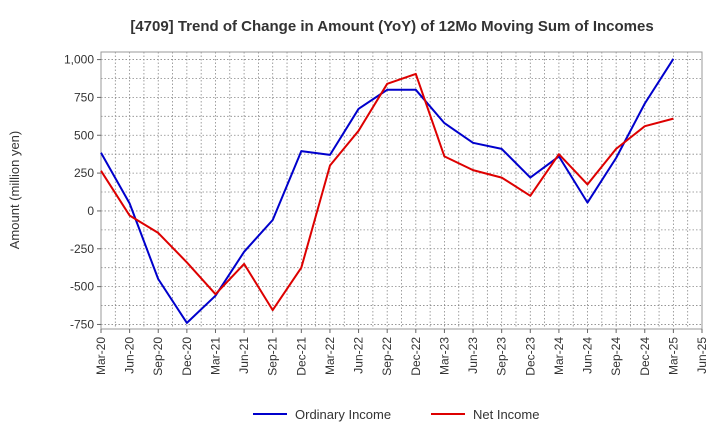 Image resolution: width=720 pixels, height=440 pixels. What do you see at coordinates (82, 249) in the screenshot?
I see `y-tick-label: -250` at bounding box center [82, 249].